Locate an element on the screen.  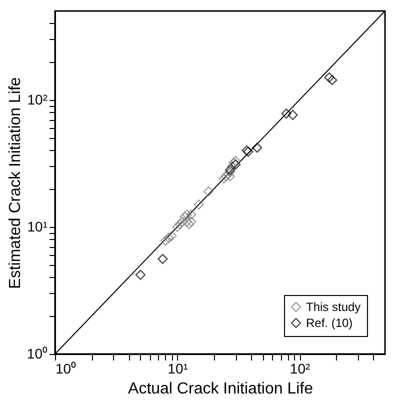
x-tick-label: 10¹ is located at coordinates (178, 368).